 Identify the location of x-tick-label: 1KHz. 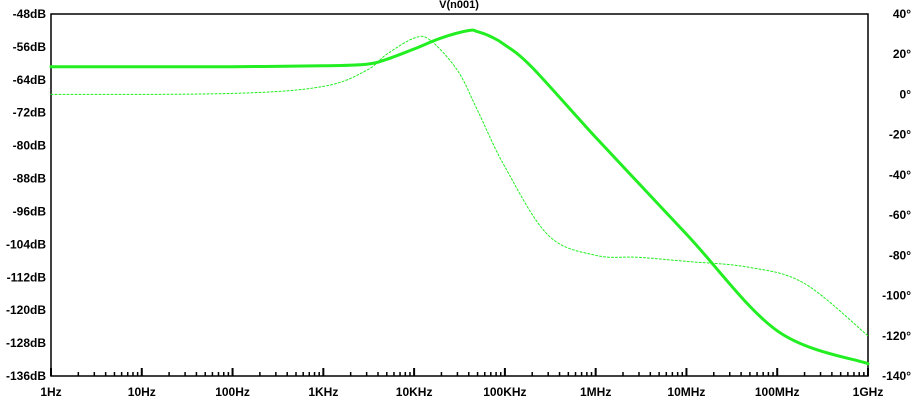
(323, 392).